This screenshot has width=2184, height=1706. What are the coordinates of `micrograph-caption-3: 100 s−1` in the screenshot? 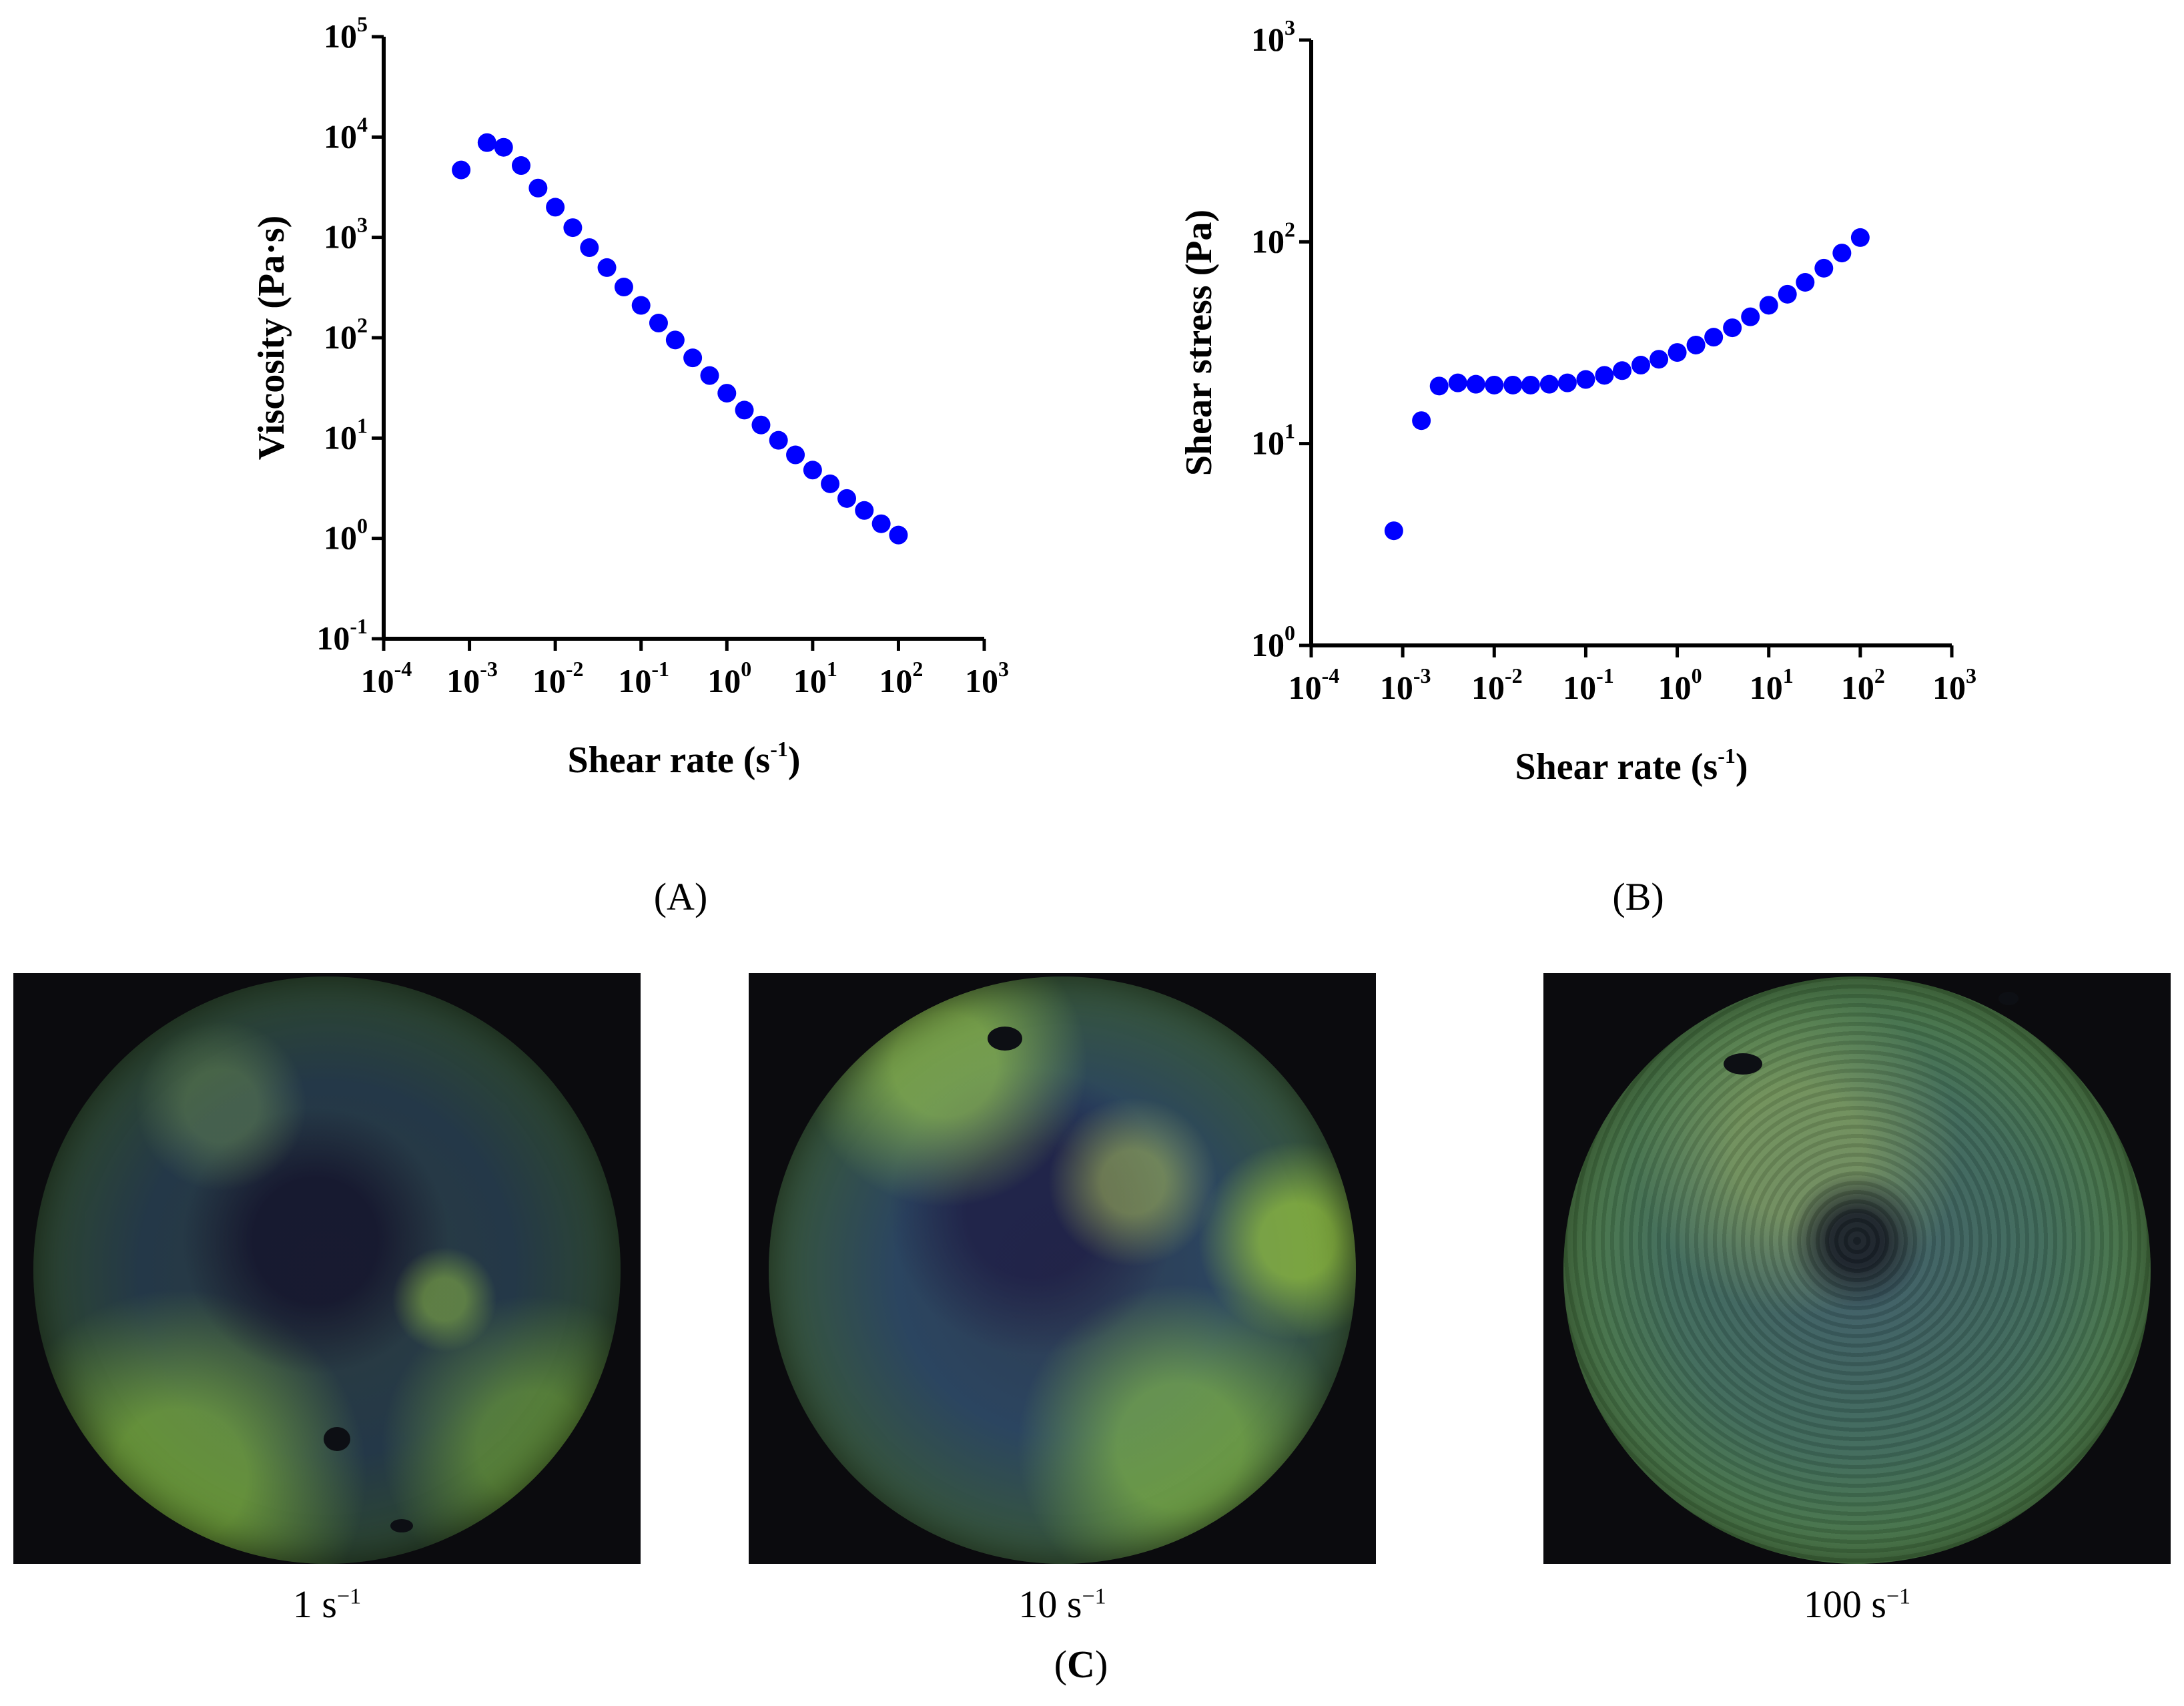 It's located at (1857, 1604).